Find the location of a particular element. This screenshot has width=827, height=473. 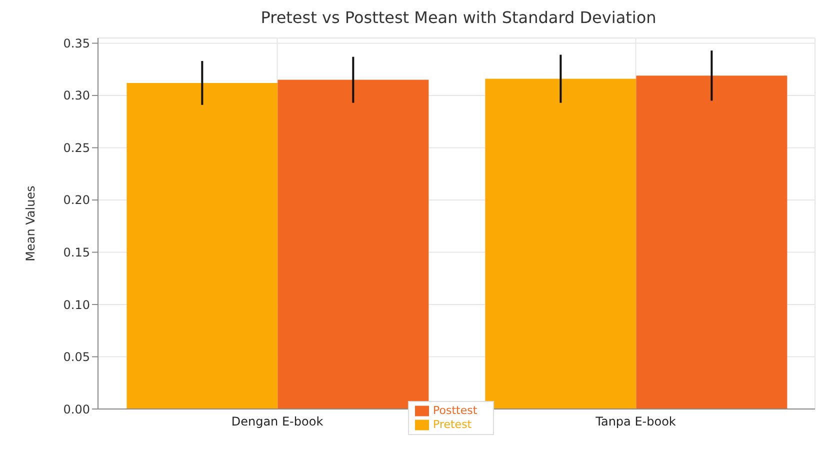

y-tick-label: 0.25 is located at coordinates (76, 147).